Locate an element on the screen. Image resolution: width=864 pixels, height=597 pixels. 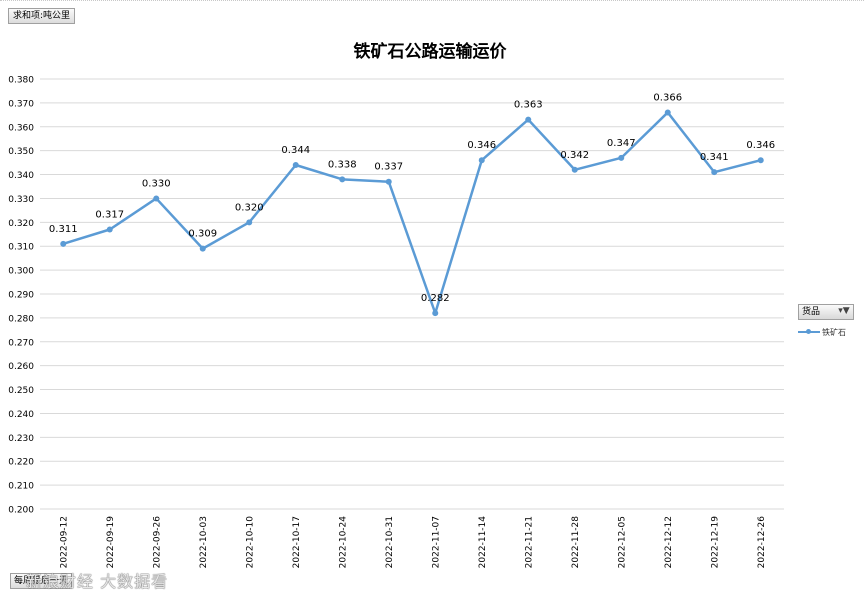
data-label: 0.338 is located at coordinates (342, 164).